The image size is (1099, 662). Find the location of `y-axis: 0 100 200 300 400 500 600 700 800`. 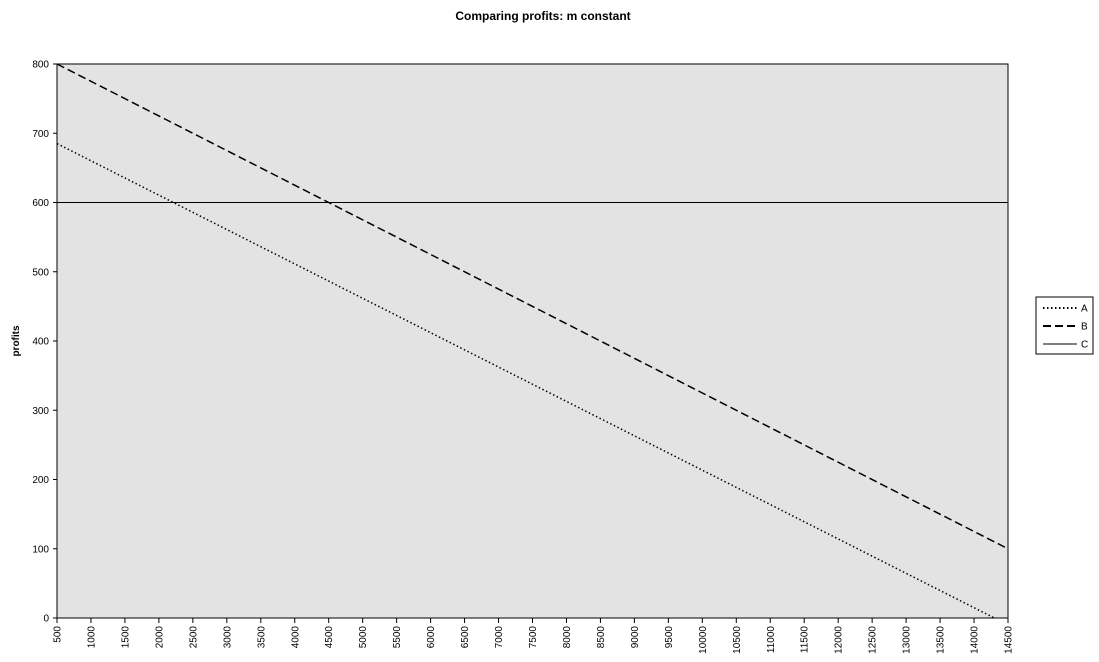

y-axis: 0 100 200 300 400 500 600 700 800 is located at coordinates (44, 342).